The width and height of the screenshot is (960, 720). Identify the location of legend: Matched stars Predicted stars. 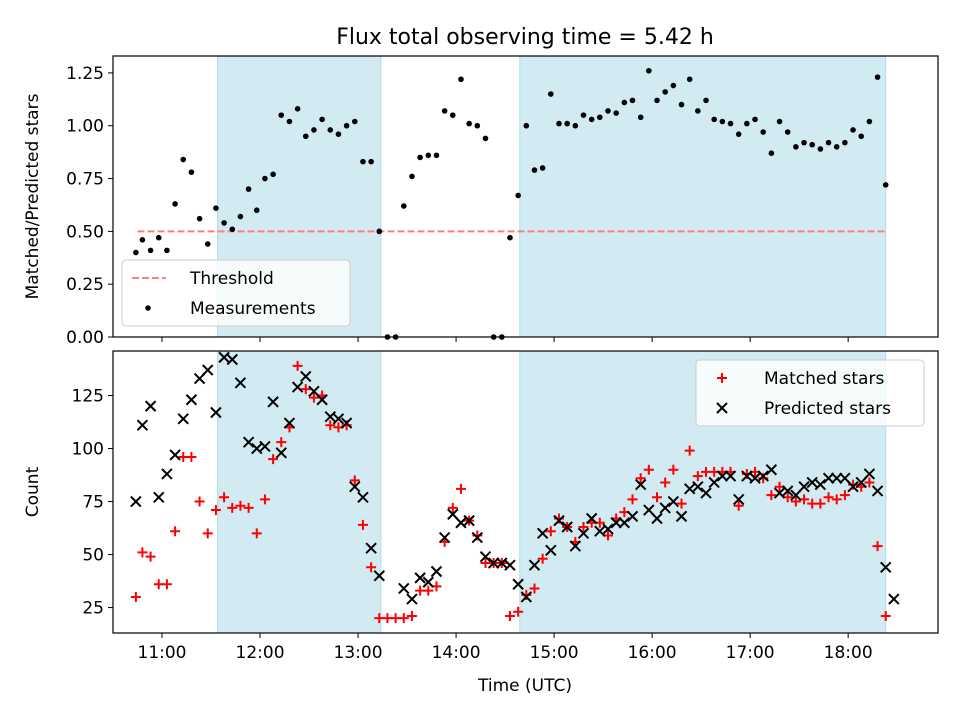
(810, 393).